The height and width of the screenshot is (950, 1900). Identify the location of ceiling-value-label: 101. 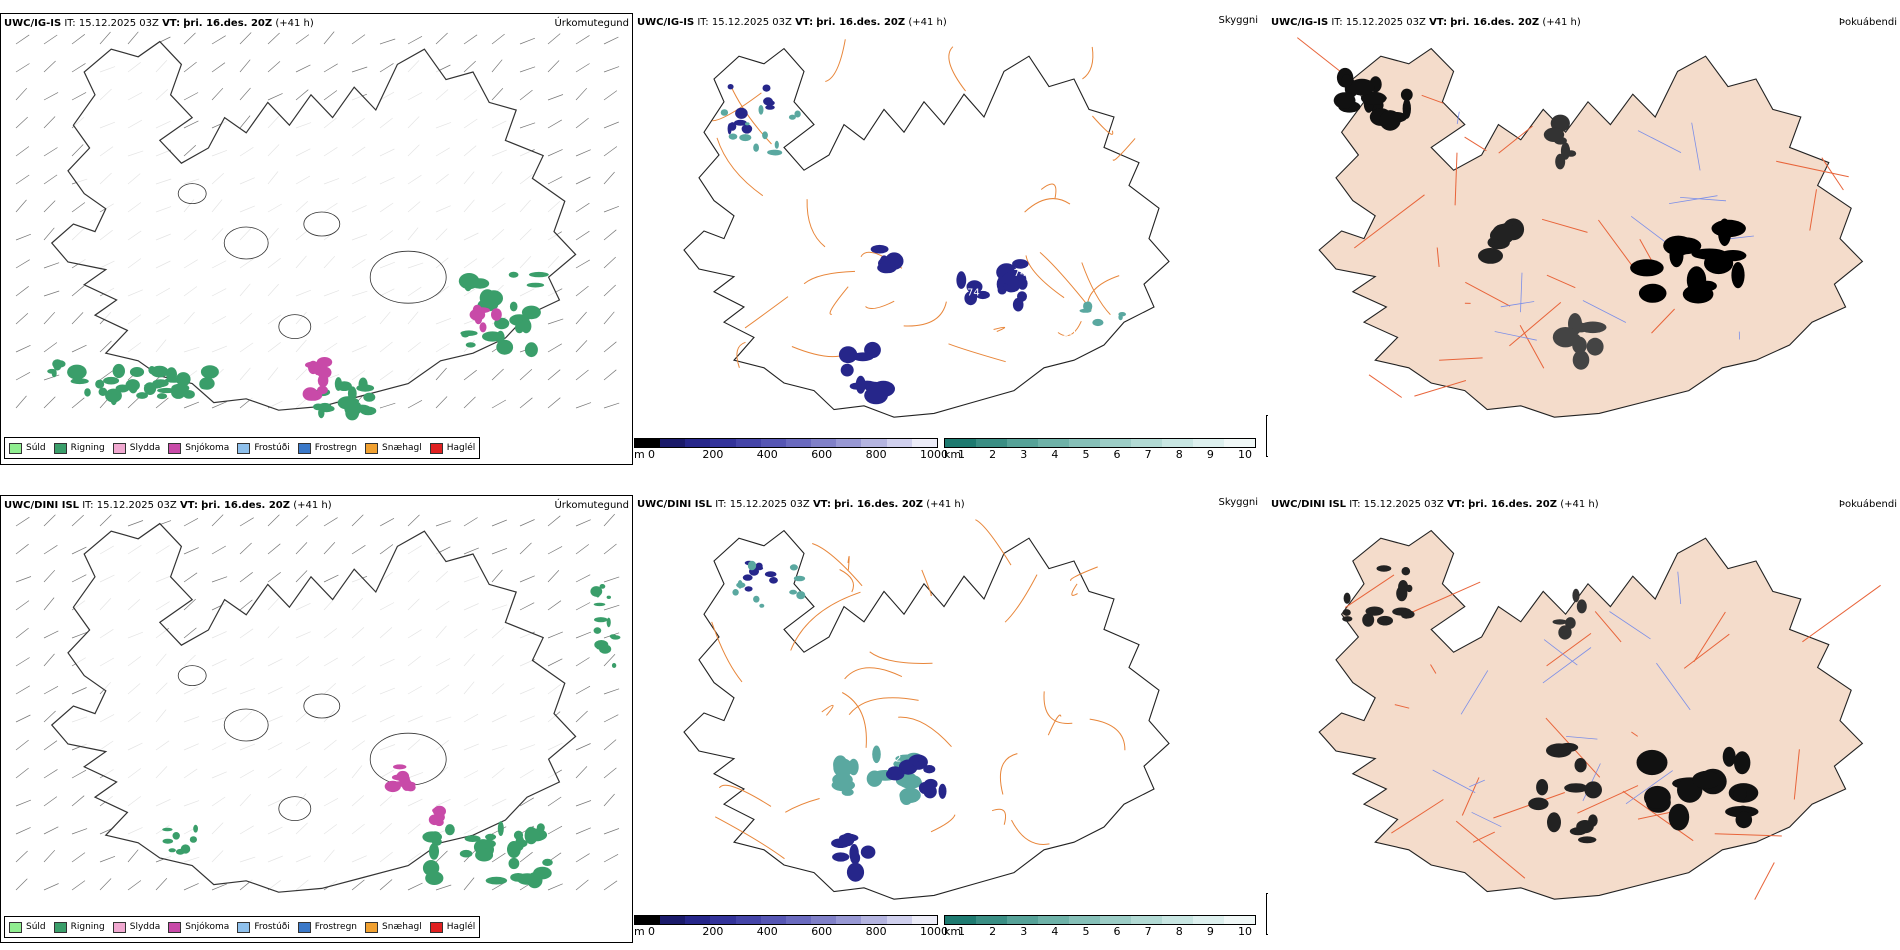
(805, 328).